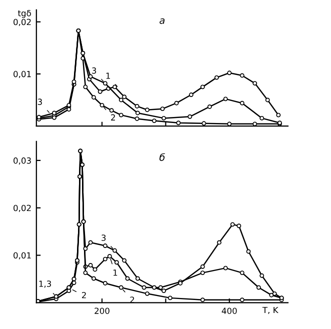  Describe the element at coordinates (162, 21) in the screenshot. I see `annotation: а` at that location.